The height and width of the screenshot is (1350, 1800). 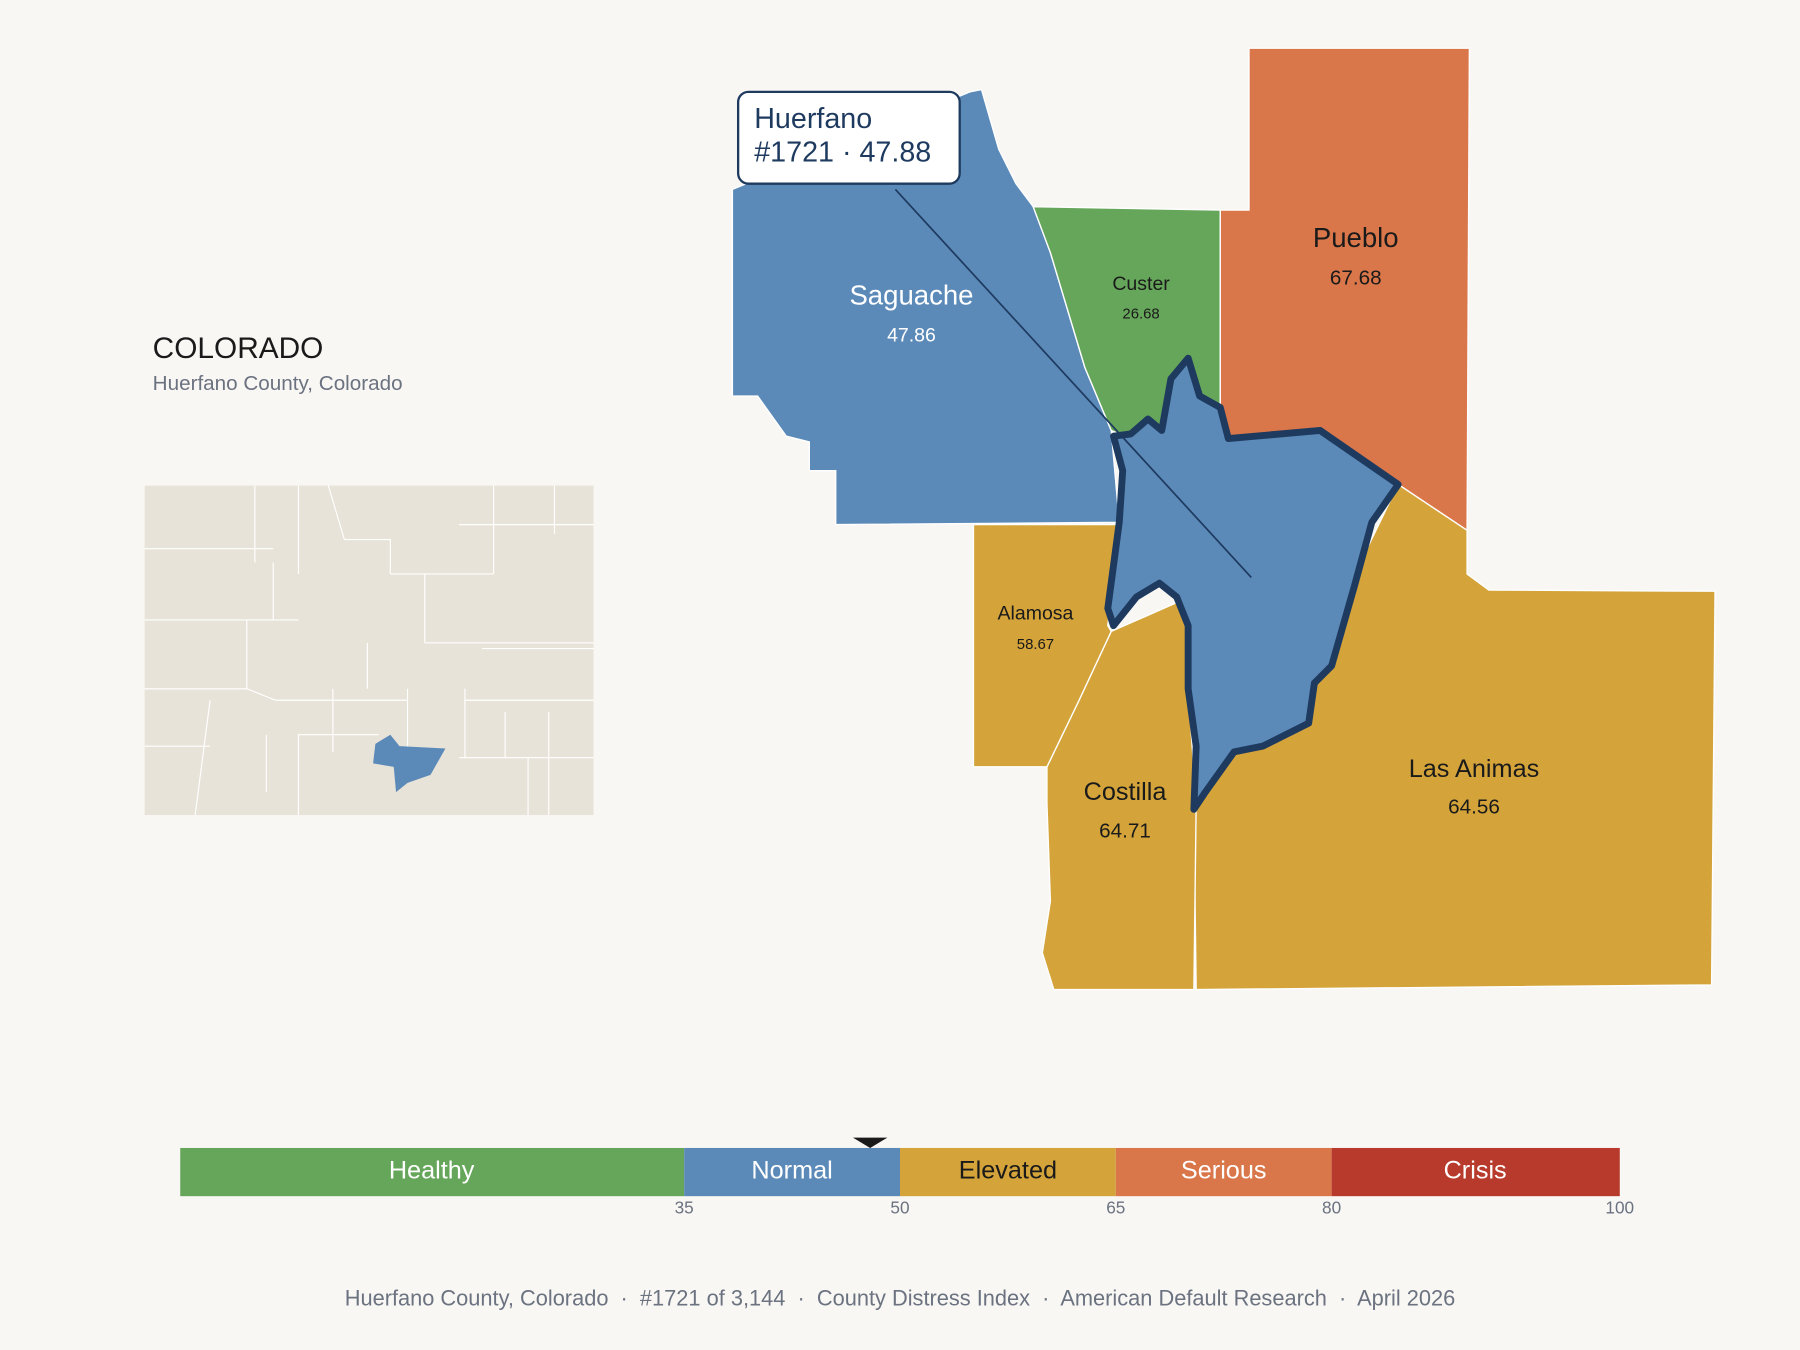 What do you see at coordinates (1253, 583) in the screenshot?
I see `county-huerfano` at bounding box center [1253, 583].